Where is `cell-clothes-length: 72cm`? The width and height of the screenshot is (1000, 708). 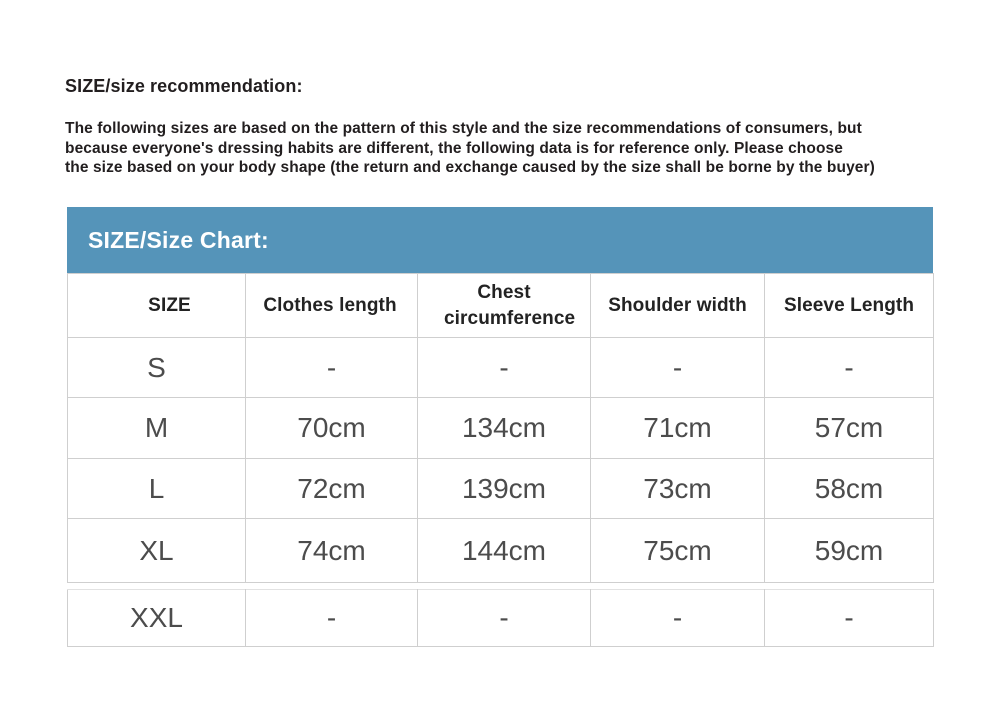
cell-clothes-length: 72cm is located at coordinates (331, 488).